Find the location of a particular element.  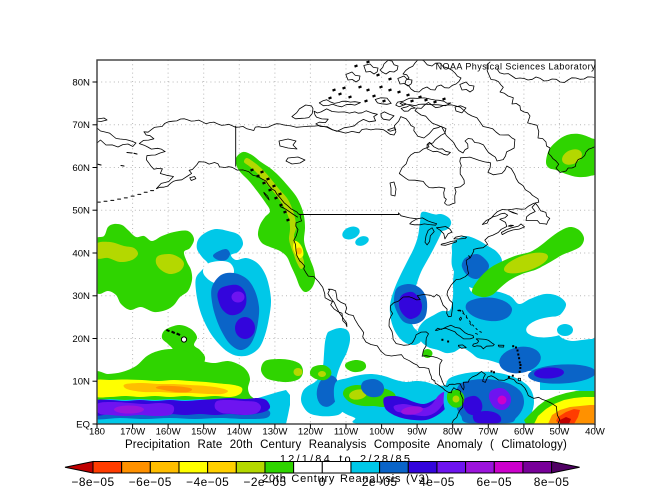

svg-text: 160W is located at coordinates (169, 432).